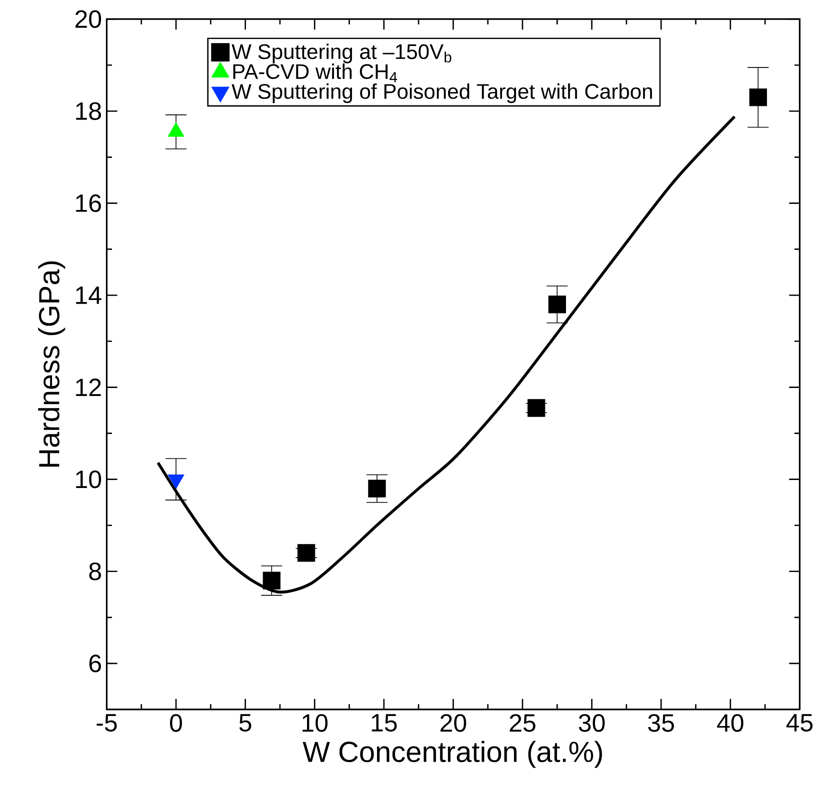  Describe the element at coordinates (315, 723) in the screenshot. I see `x-tick-label: 10` at that location.